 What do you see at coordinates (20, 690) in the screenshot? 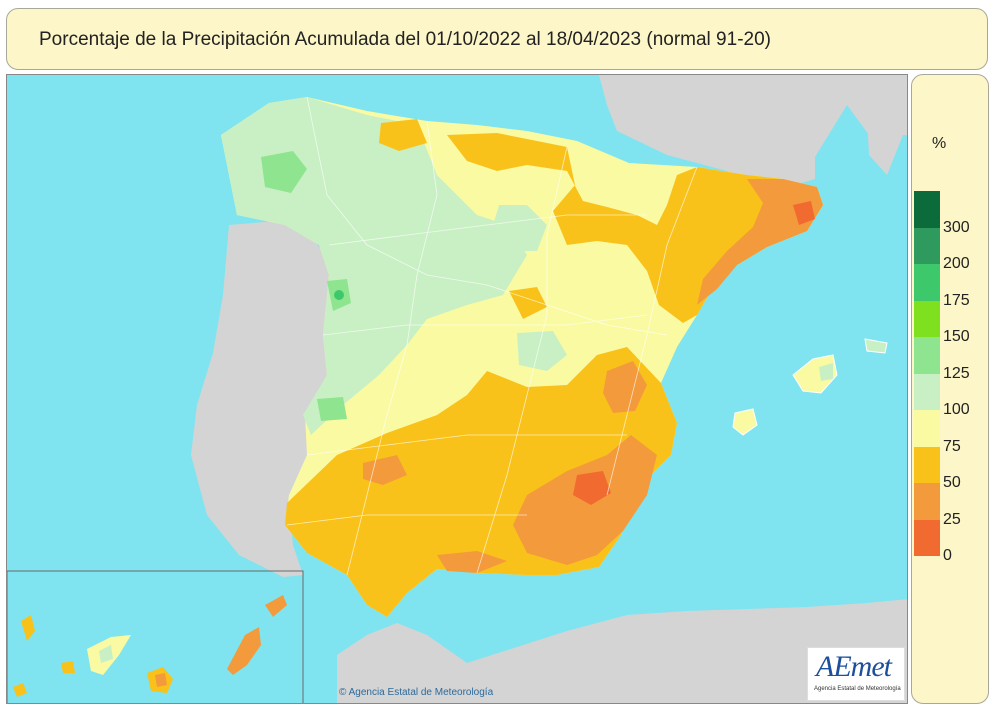
I see `el-hierro-island` at bounding box center [20, 690].